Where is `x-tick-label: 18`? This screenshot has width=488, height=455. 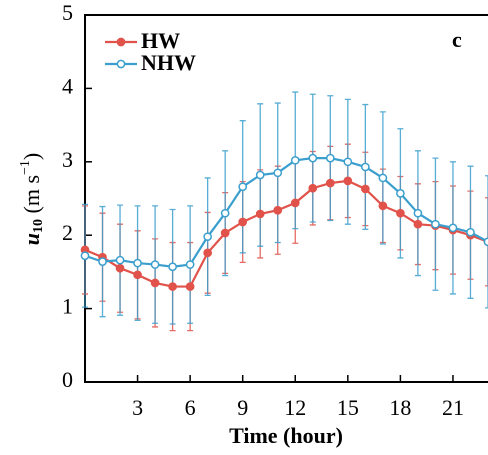
x-tick-label: 18 is located at coordinates (400, 407).